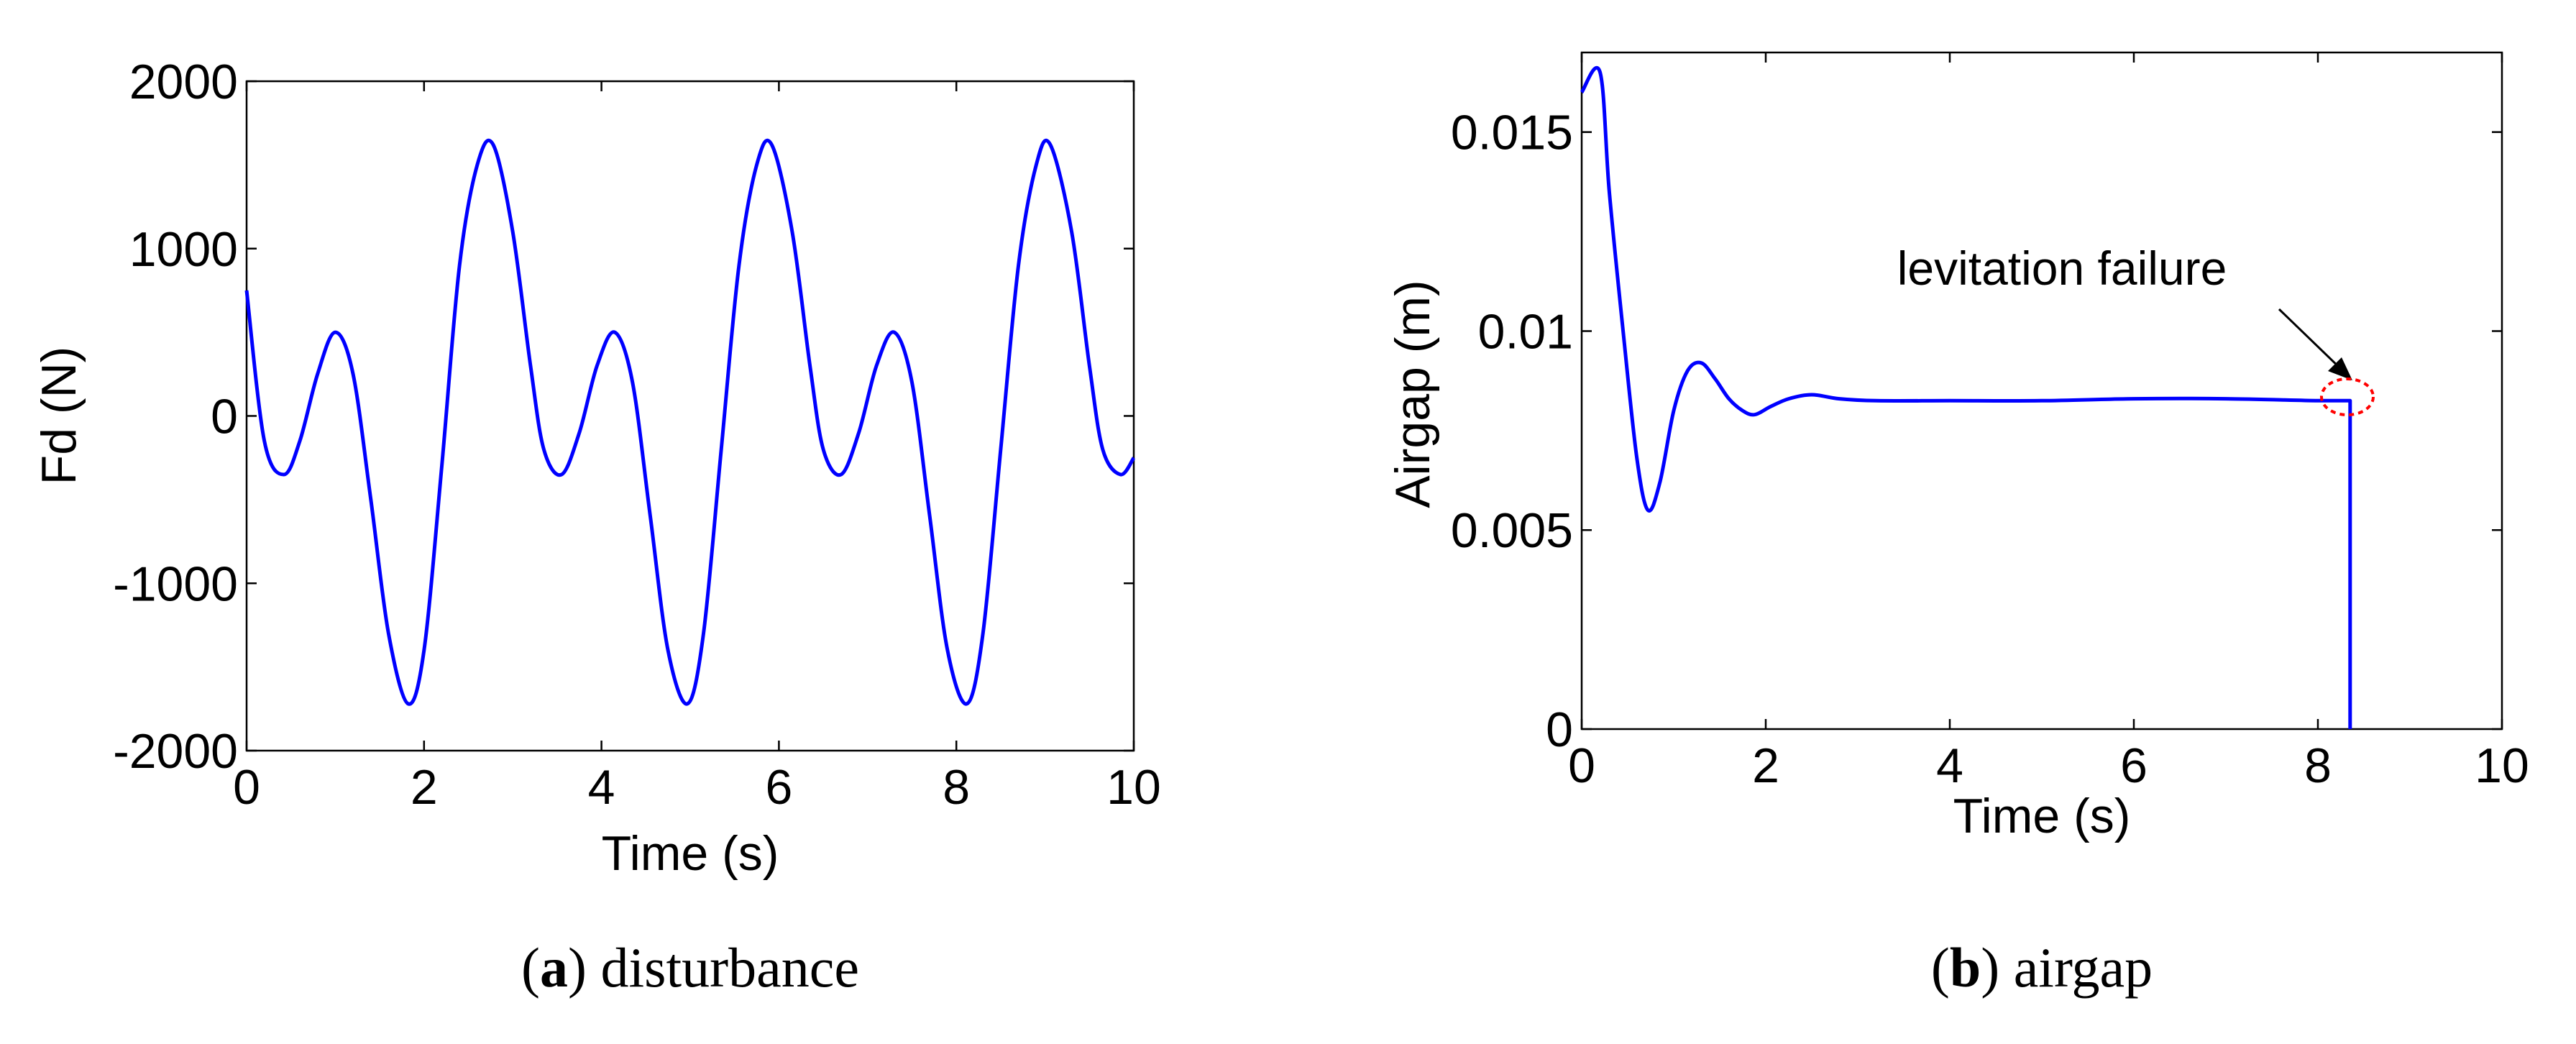 The width and height of the screenshot is (2576, 1044). What do you see at coordinates (2347, 396) in the screenshot?
I see `chart-b-failure-marker` at bounding box center [2347, 396].